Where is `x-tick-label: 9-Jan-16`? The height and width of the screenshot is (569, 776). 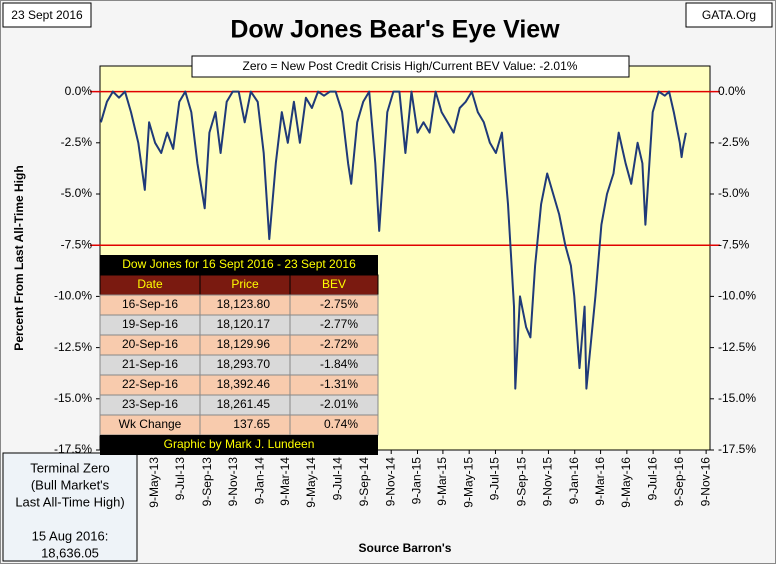
x-tick-label: 9-Jan-16 is located at coordinates (574, 481).